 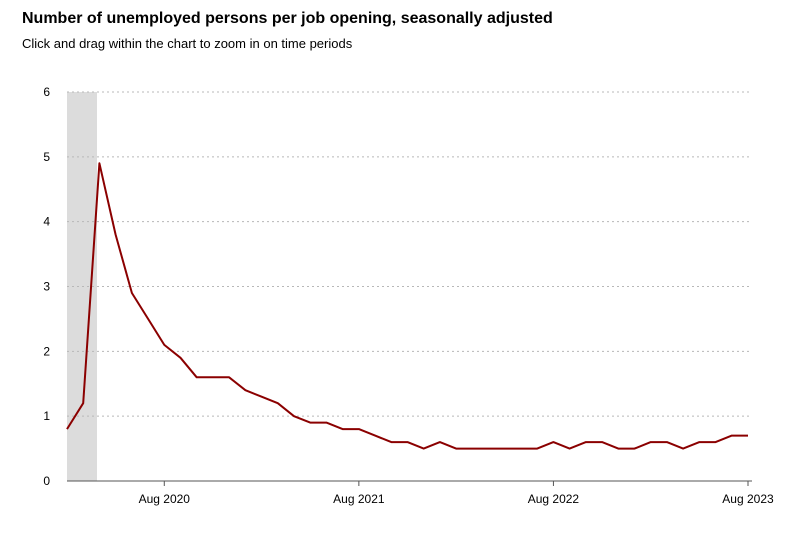 What do you see at coordinates (554, 499) in the screenshot?
I see `x-tick-label: Aug 2022` at bounding box center [554, 499].